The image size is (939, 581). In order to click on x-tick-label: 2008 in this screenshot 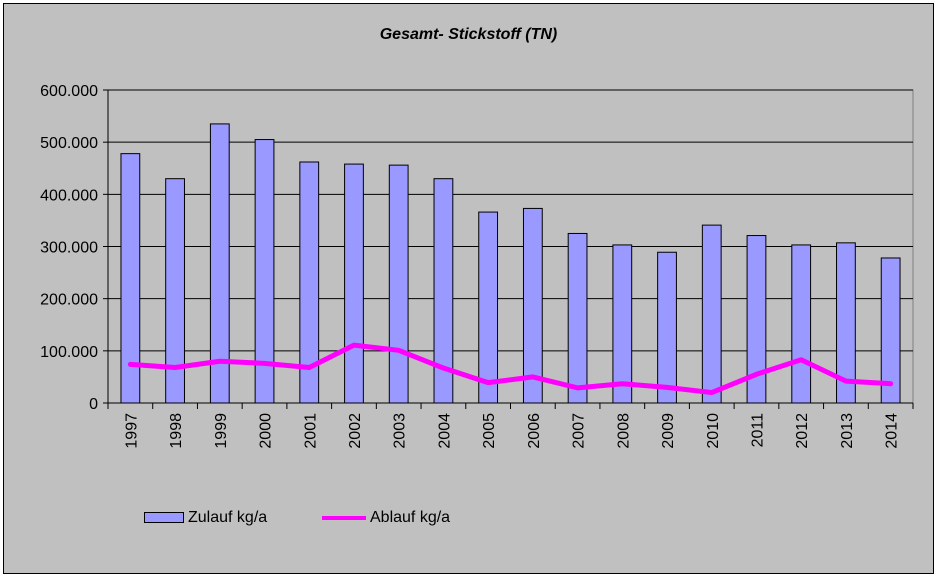, I will do `click(623, 431)`.